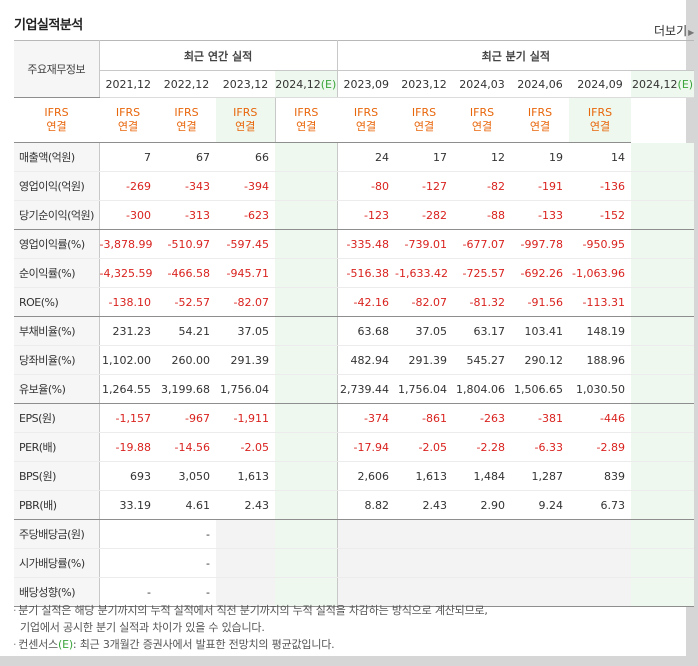 The width and height of the screenshot is (698, 666). Describe the element at coordinates (540, 157) in the screenshot. I see `value-cell: 19` at that location.